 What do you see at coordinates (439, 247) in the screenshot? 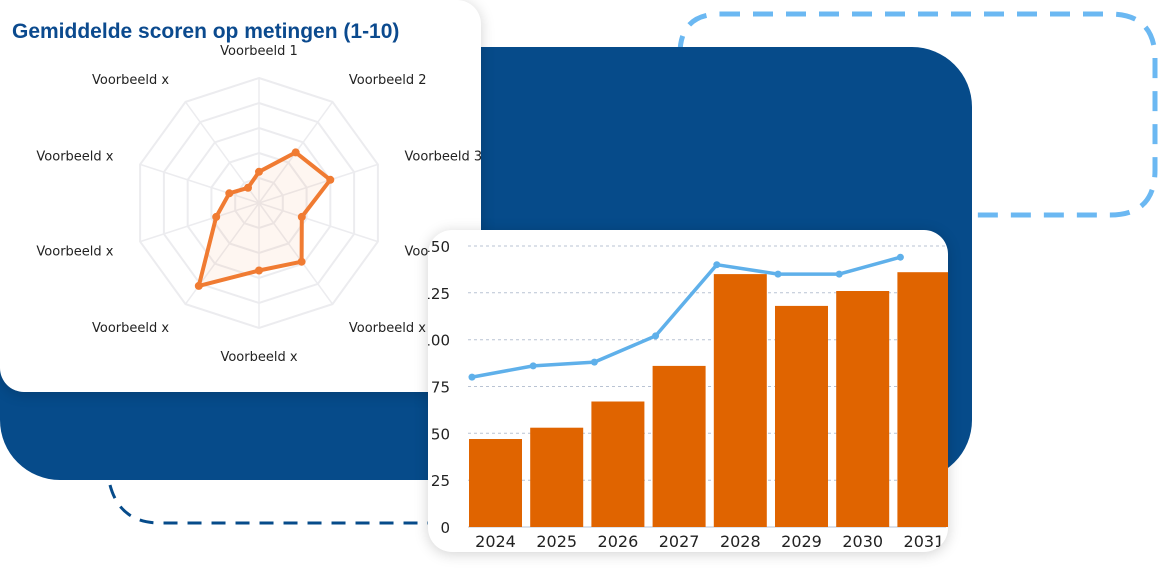
I see `y-tick-label: 150` at bounding box center [439, 247].